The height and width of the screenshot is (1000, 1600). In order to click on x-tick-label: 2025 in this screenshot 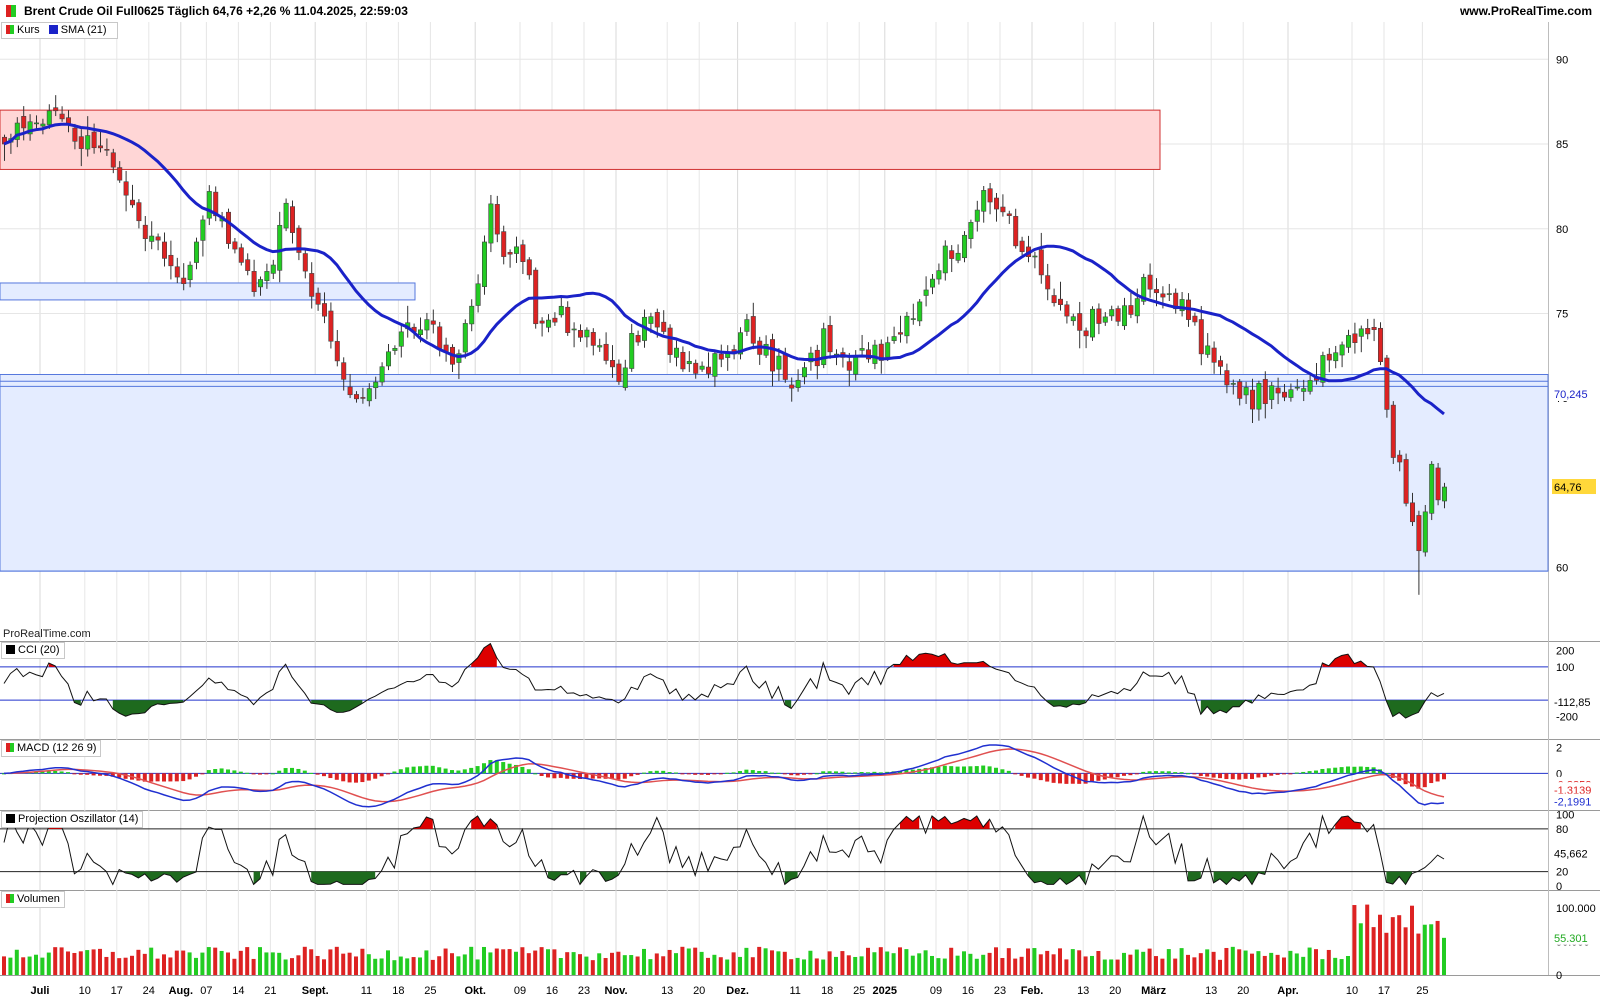, I will do `click(885, 991)`.